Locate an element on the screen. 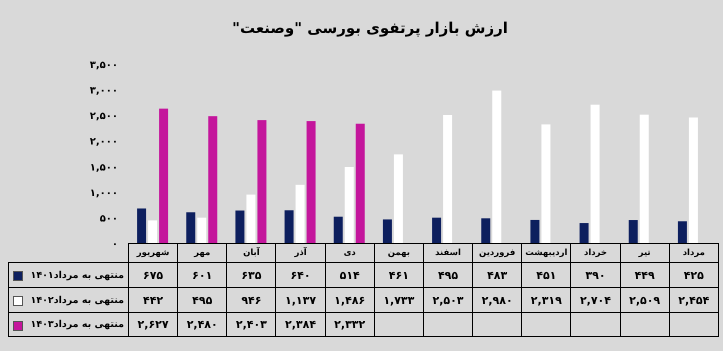 This screenshot has width=723, height=351. y-tick-label: ۳,۰۰۰ is located at coordinates (104, 91).